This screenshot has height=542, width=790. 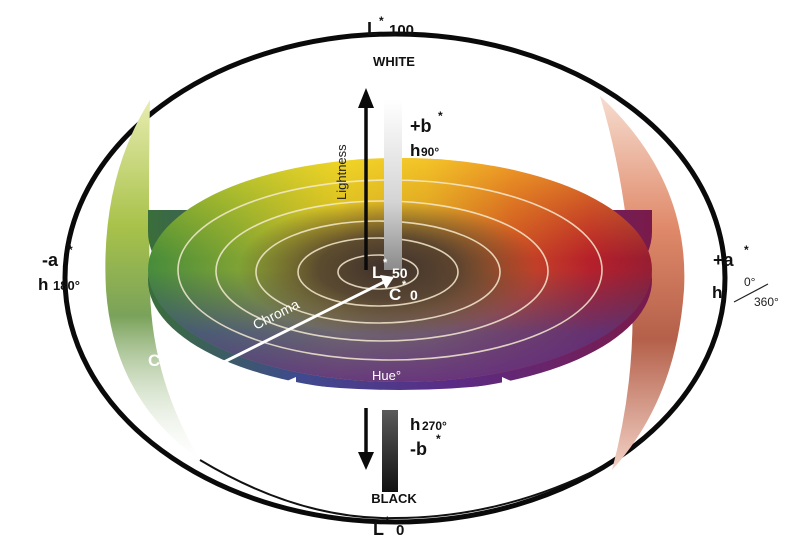 I want to click on plus-b-star: *, so click(x=440, y=116).